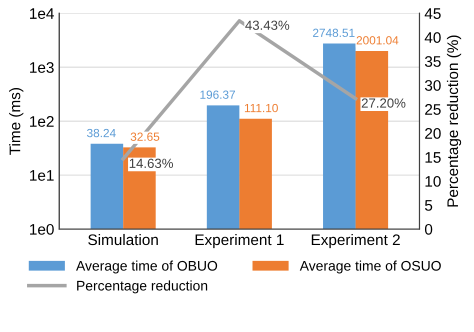  What do you see at coordinates (145, 136) in the screenshot?
I see `data-label: 32.65` at bounding box center [145, 136].